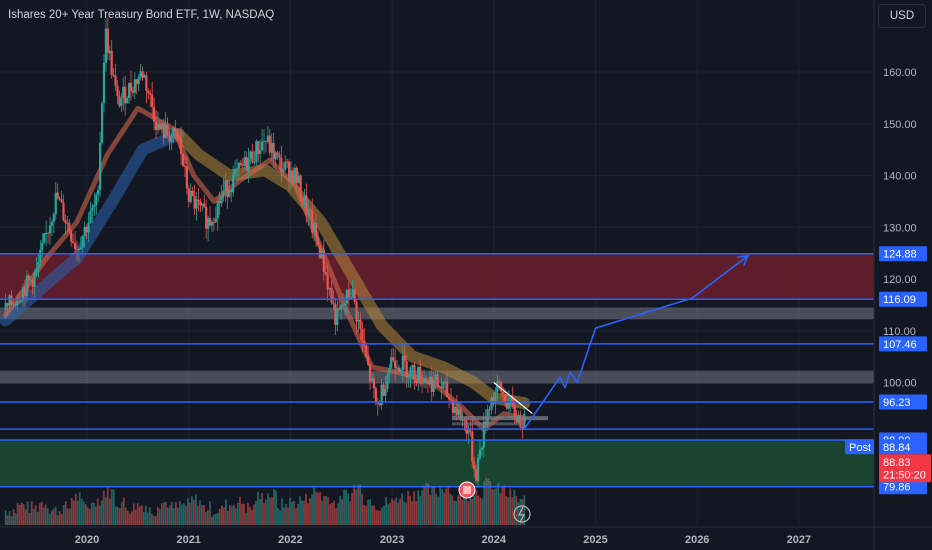 The width and height of the screenshot is (932, 550). Describe the element at coordinates (900, 125) in the screenshot. I see `y-tick-label: 150.00` at that location.